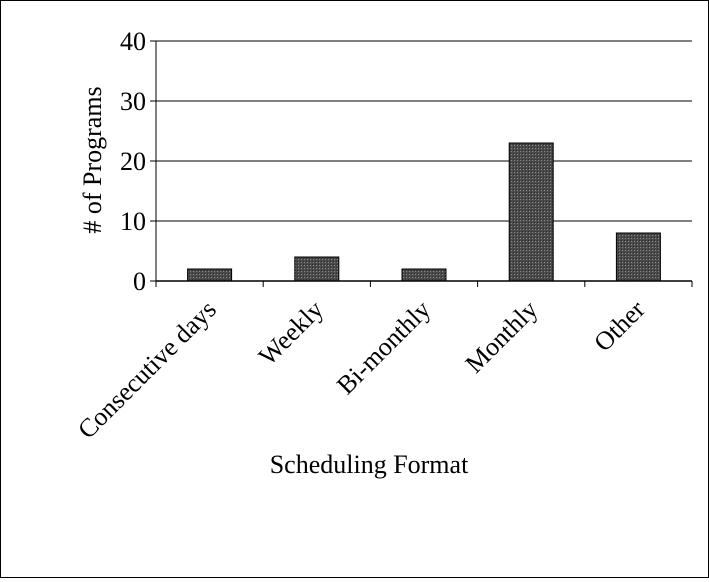 This screenshot has width=709, height=582. What do you see at coordinates (133, 41) in the screenshot?
I see `y-tick-label: 40` at bounding box center [133, 41].